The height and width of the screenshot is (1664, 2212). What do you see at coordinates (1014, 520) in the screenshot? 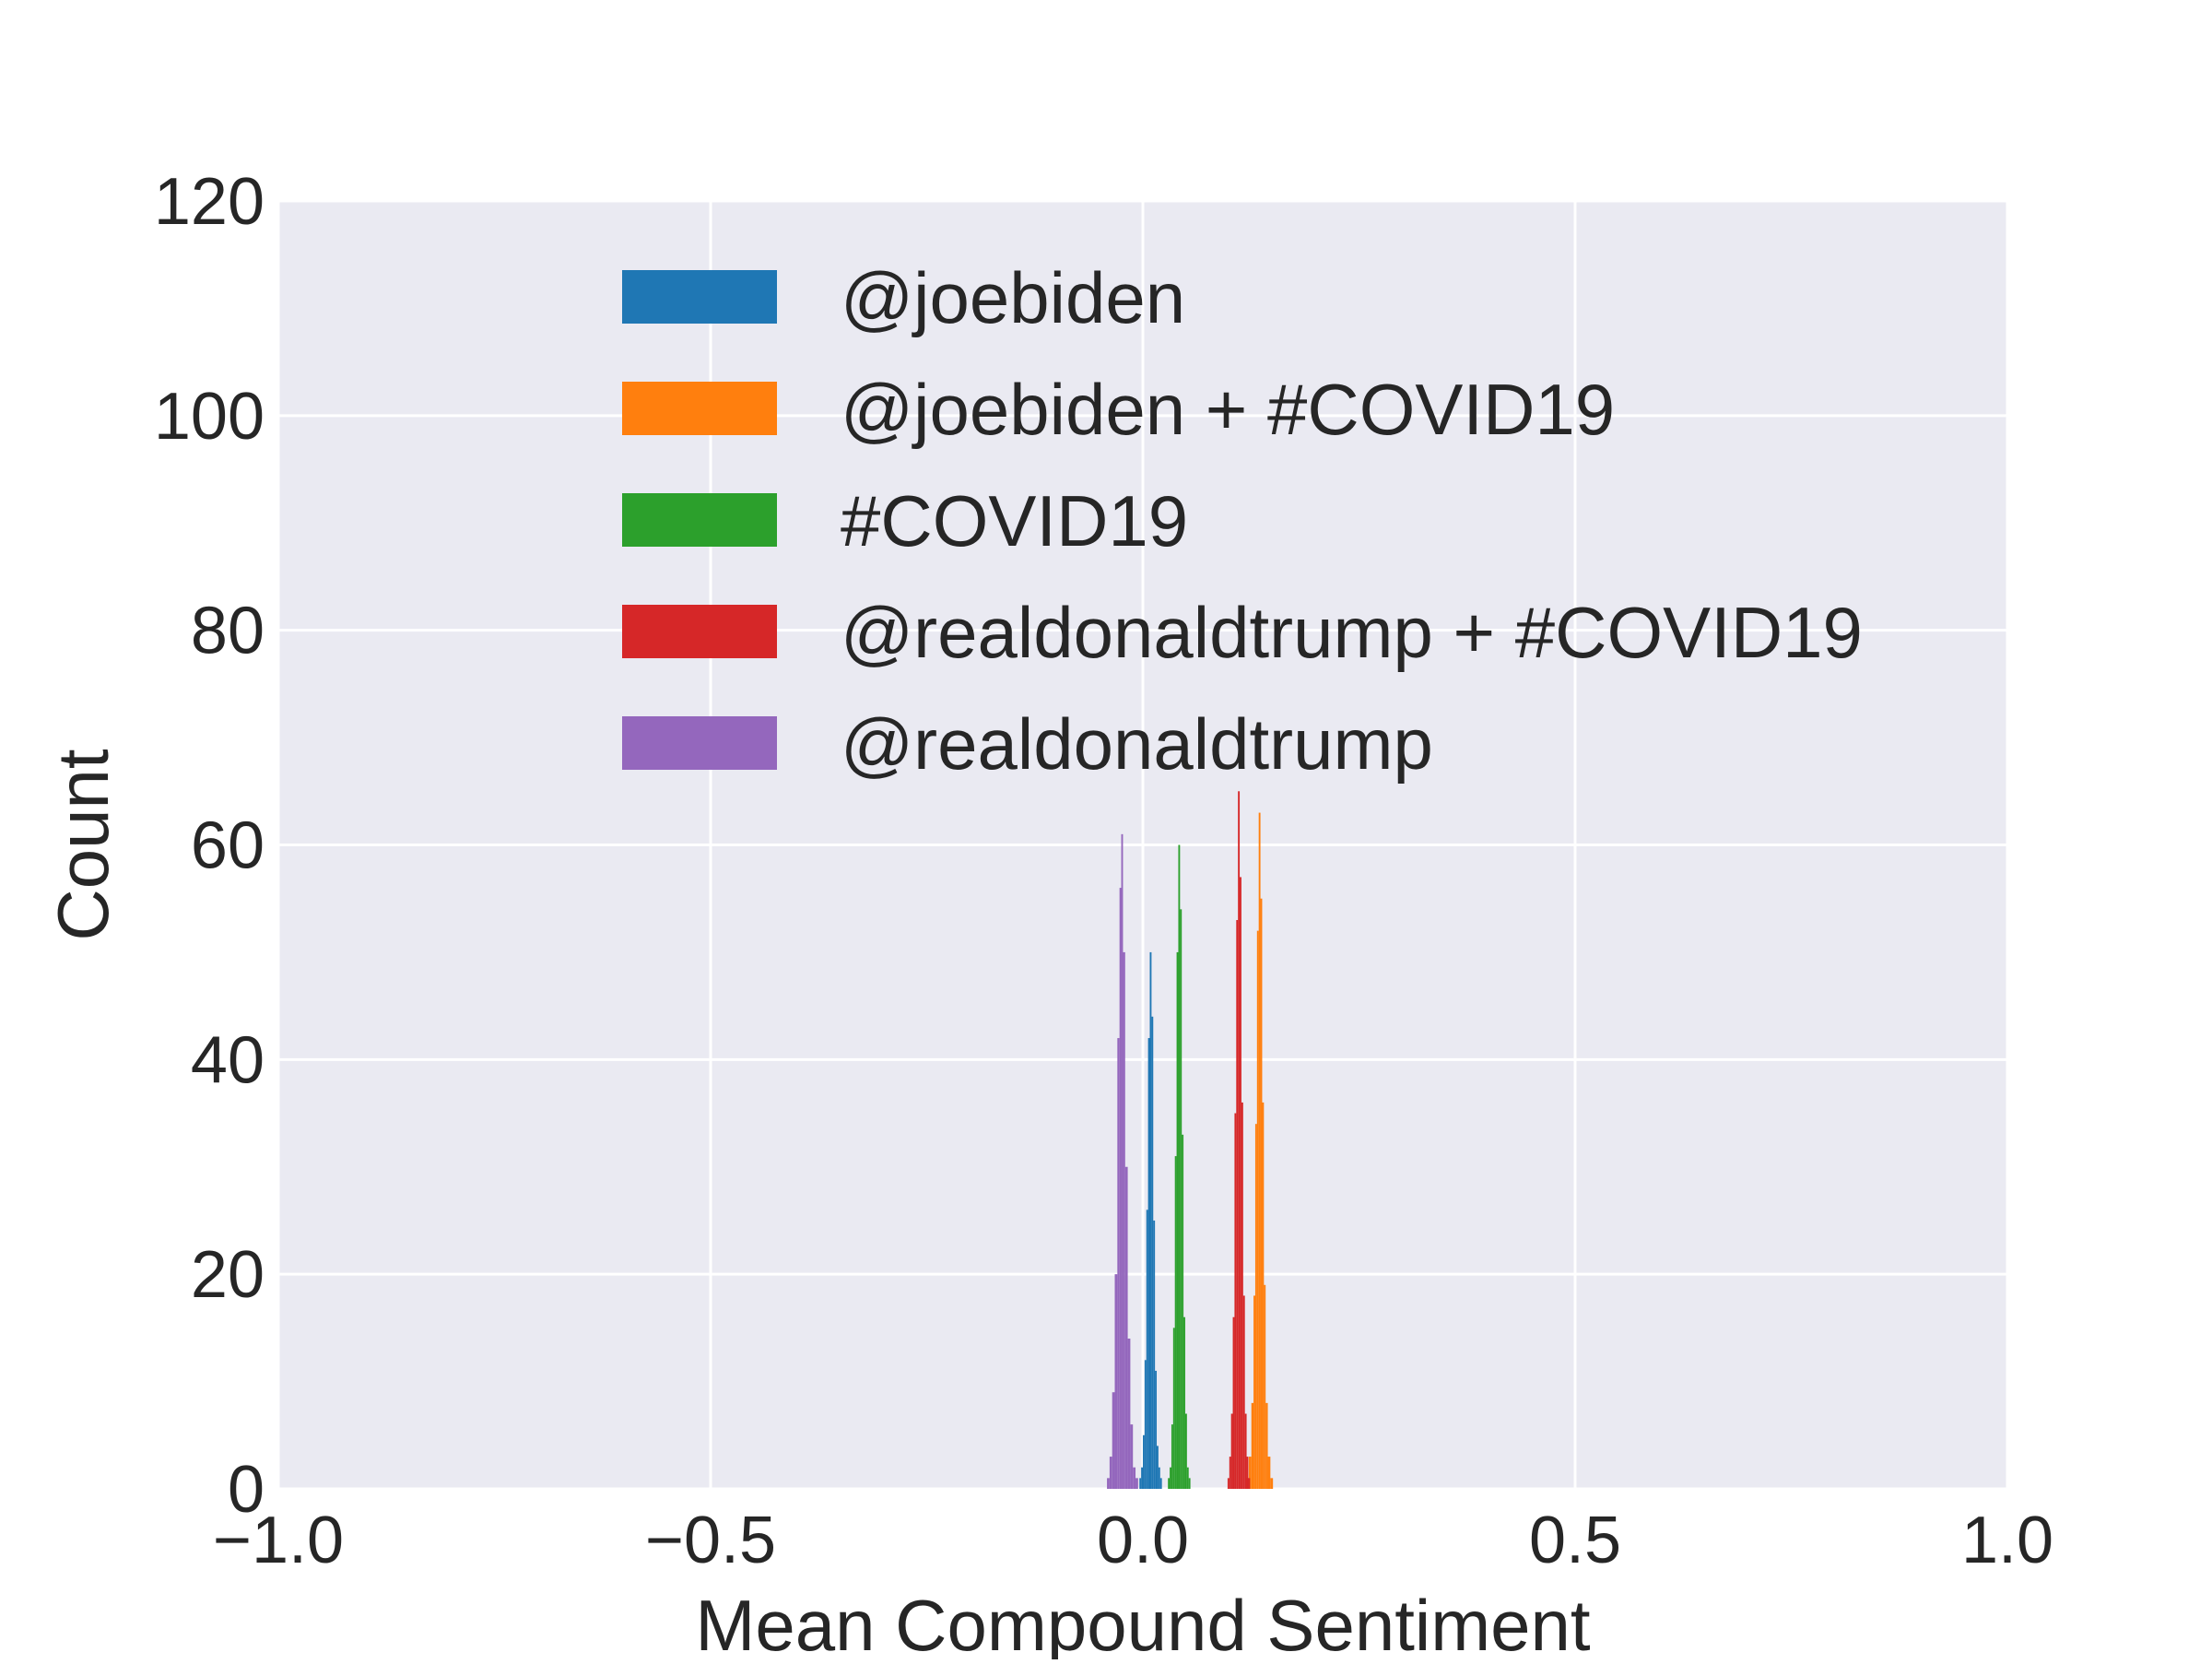
I see `legend-label: #COVID19` at bounding box center [1014, 520].